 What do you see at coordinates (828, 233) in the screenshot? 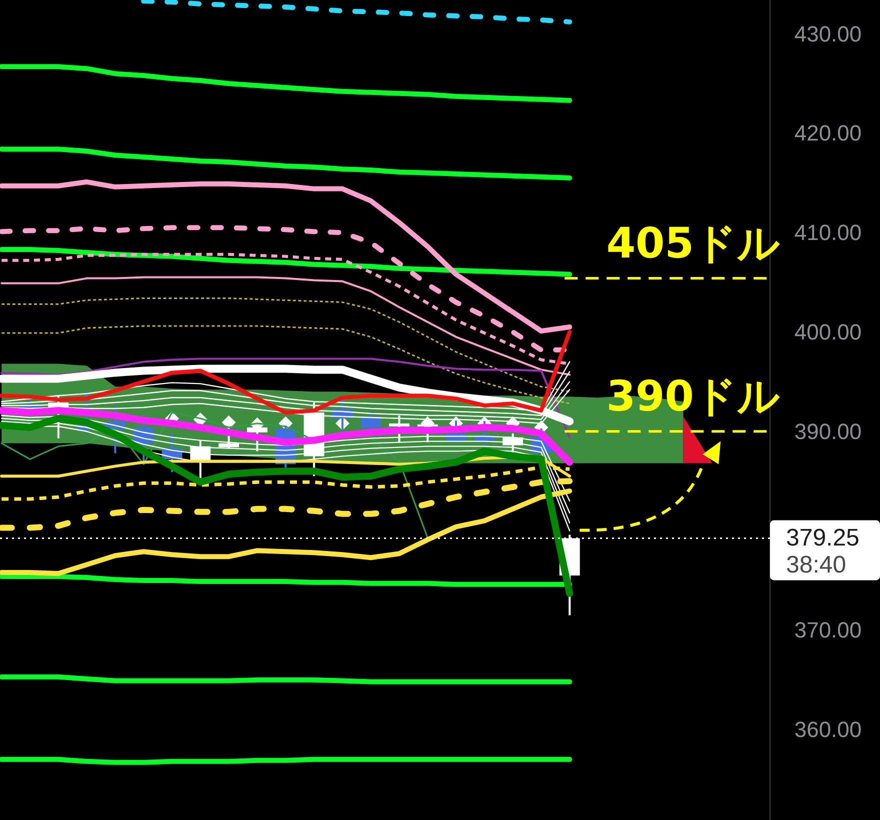
I see `y-tick-label: 410.00` at bounding box center [828, 233].